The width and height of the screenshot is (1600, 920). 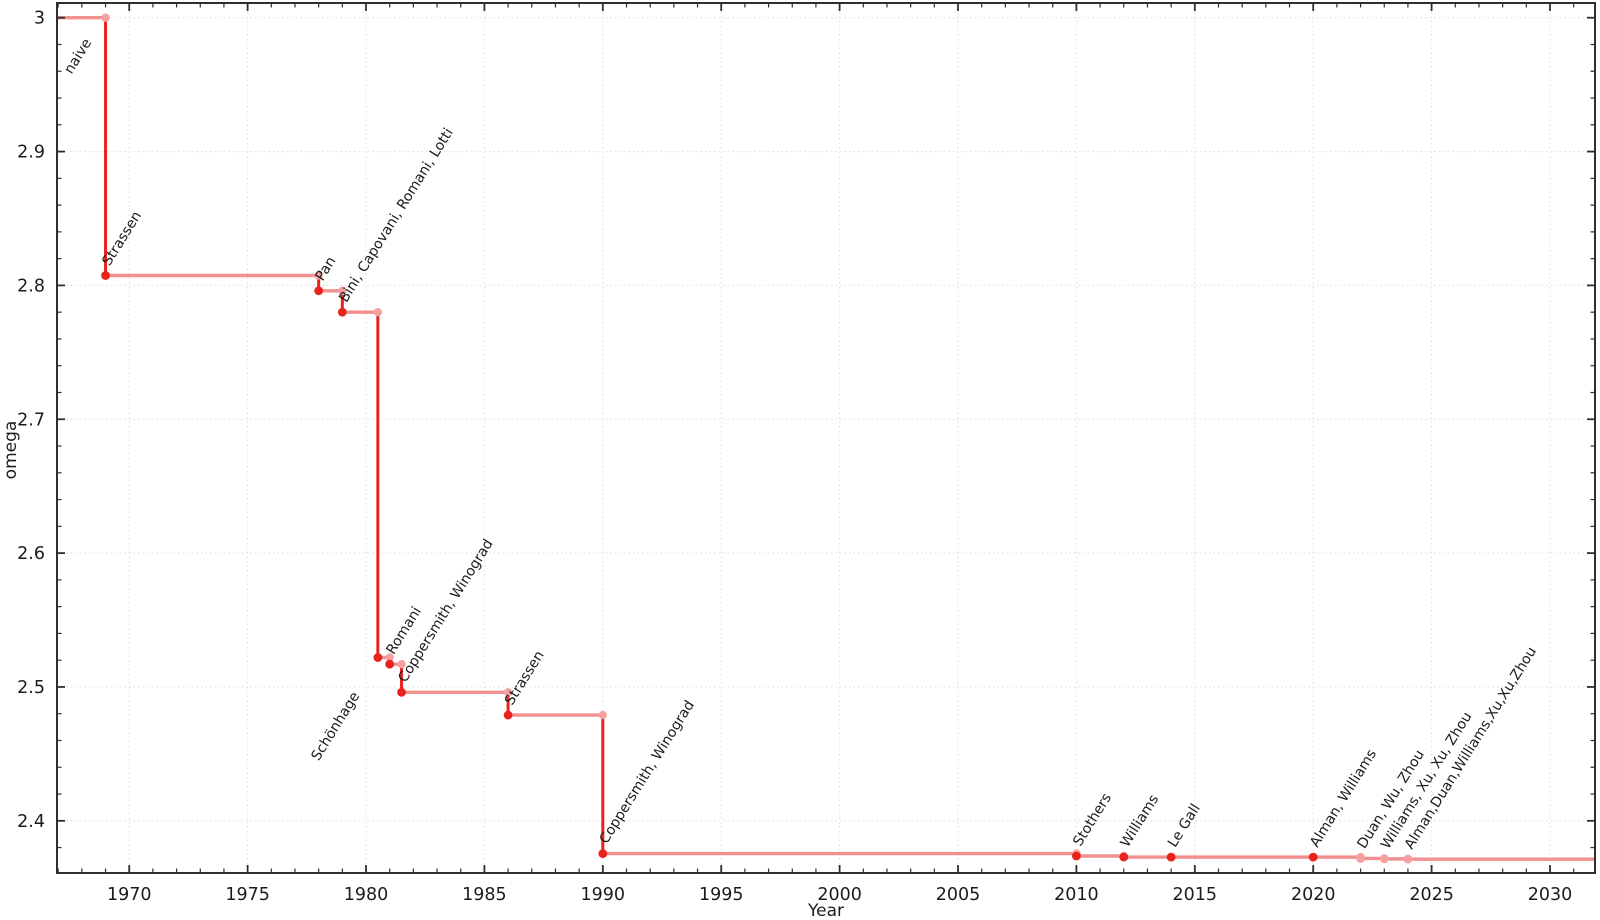 I want to click on point-pan-1978, so click(x=319, y=291).